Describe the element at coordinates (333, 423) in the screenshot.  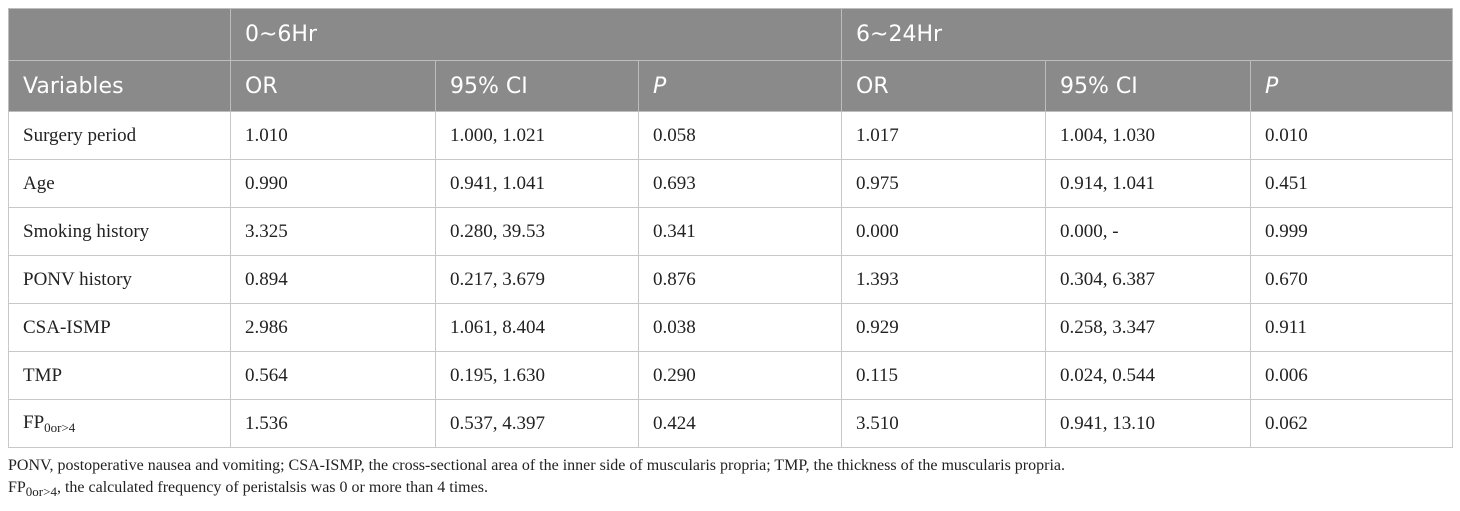
I see `cell-or-1: 1.536` at that location.